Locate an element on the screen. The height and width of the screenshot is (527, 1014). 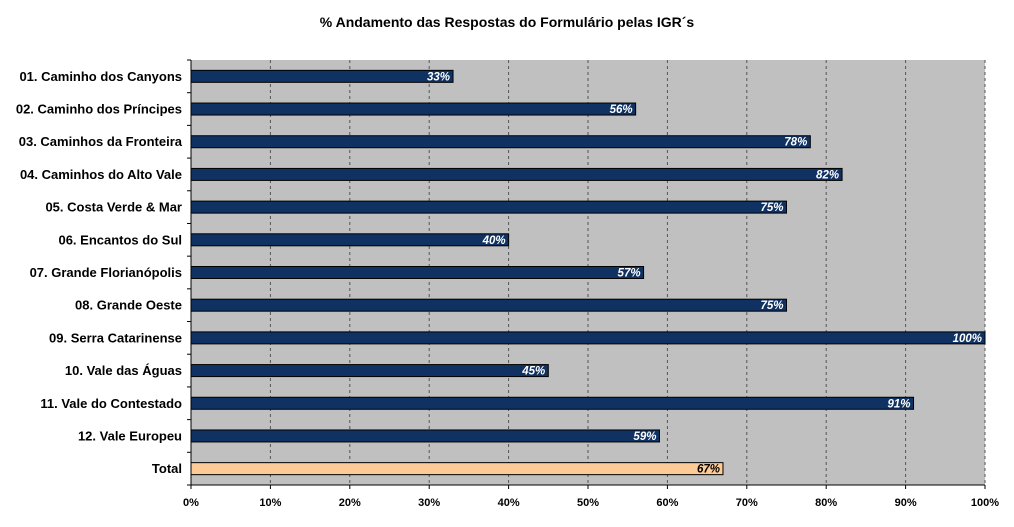
category-label: 04. Caminhos do Alto Vale is located at coordinates (101, 174).